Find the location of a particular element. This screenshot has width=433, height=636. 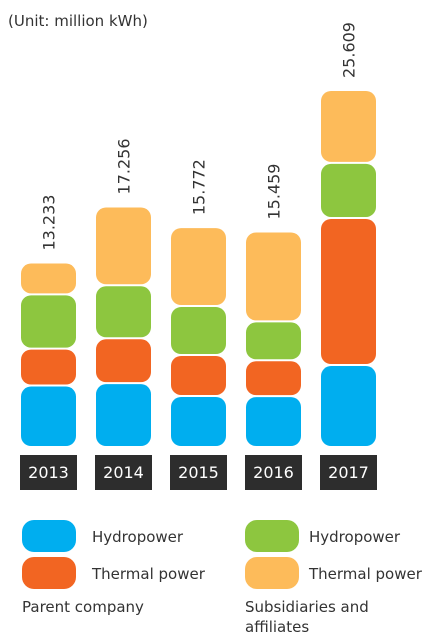

total-label: 15.459 is located at coordinates (274, 192).